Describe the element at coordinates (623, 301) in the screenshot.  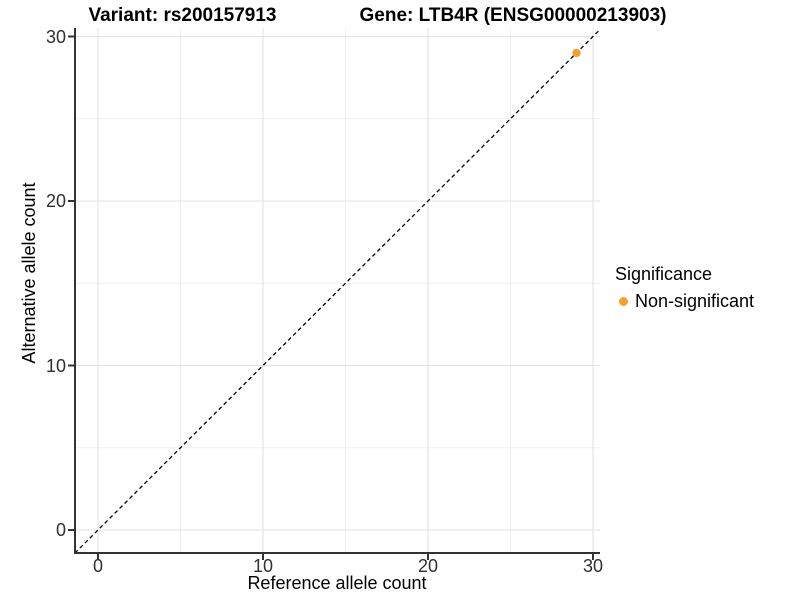
I see `non-significant-point-icon` at that location.